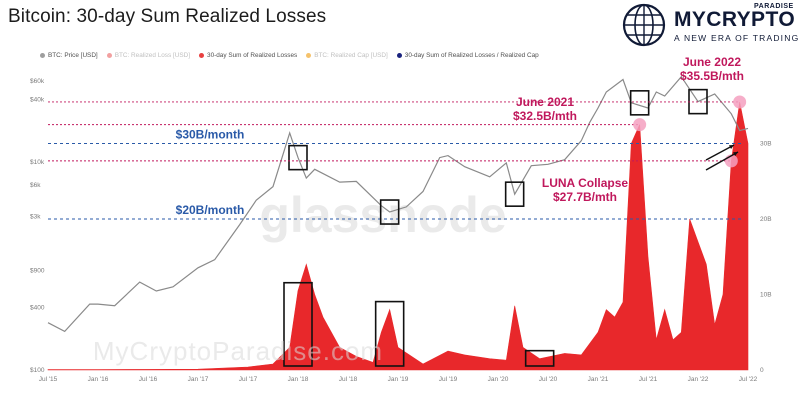 The image size is (800, 406). Describe the element at coordinates (548, 379) in the screenshot. I see `x-tick-label: Jul '20` at that location.